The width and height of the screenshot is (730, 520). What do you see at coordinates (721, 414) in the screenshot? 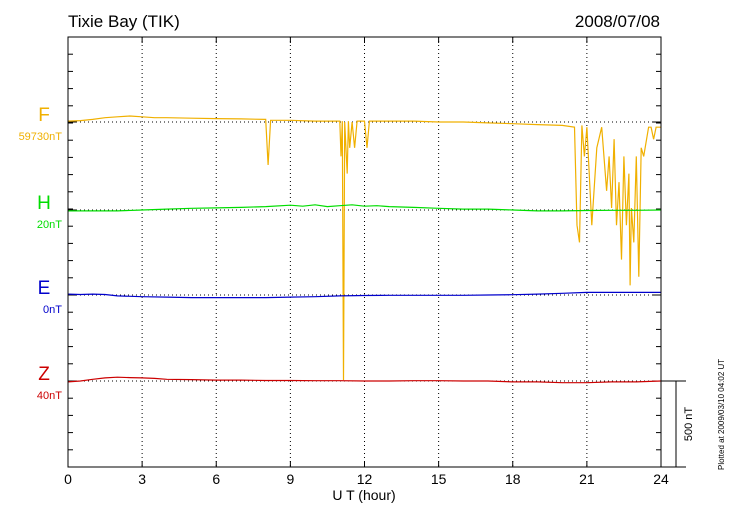
I see `plotted-note: Plotted at 2009/03/10 04:02 UT` at bounding box center [721, 414].